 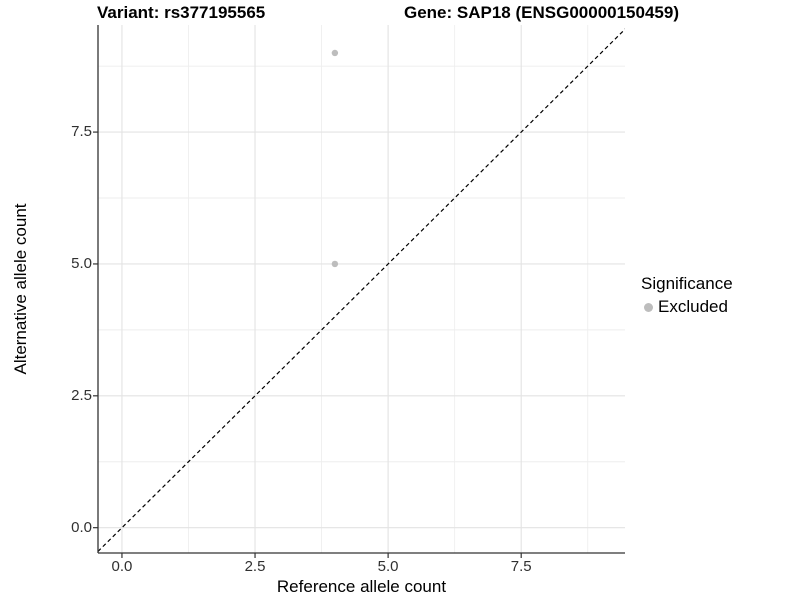 What do you see at coordinates (181, 12) in the screenshot?
I see `plot-title-variant: Variant: rs377195565` at bounding box center [181, 12].